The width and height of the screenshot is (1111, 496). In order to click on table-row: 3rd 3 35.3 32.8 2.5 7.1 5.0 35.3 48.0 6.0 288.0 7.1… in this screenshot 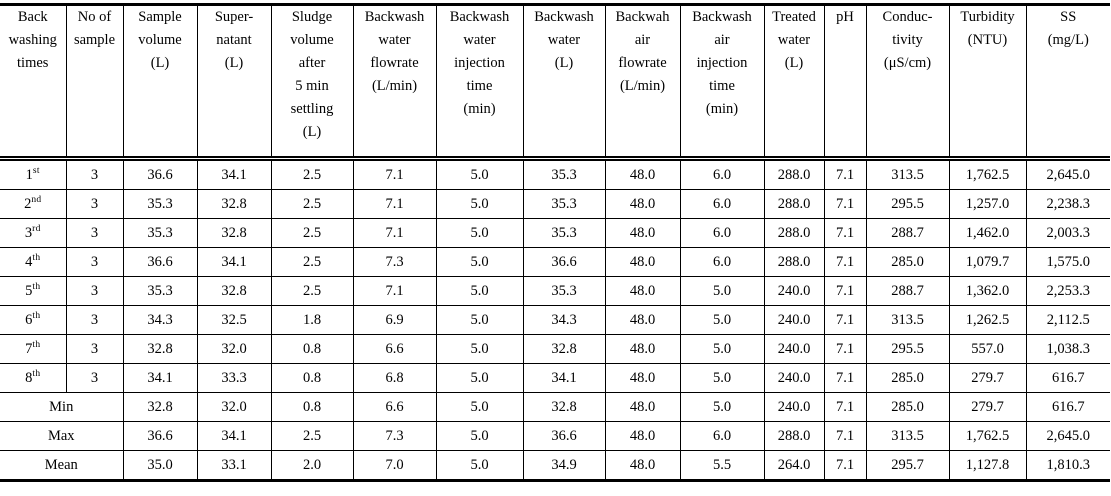, I will do `click(555, 233)`.